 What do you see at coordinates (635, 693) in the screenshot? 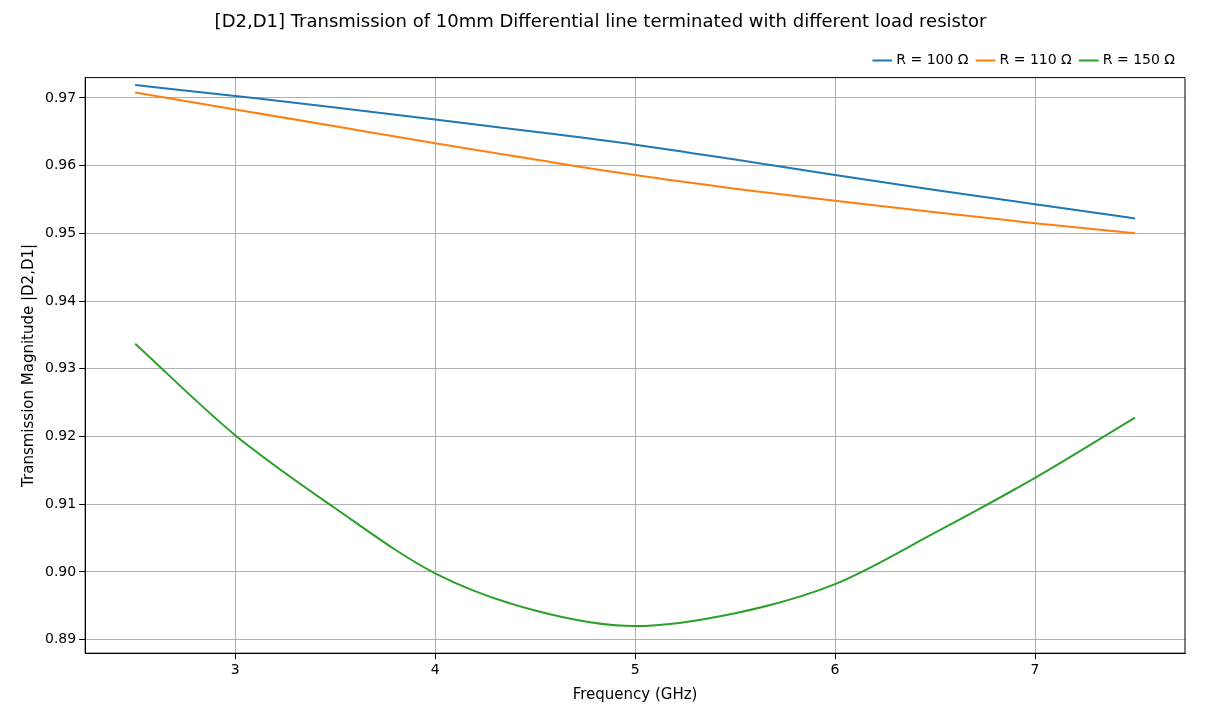
I see `x-axis-title: Frequency (GHz)` at bounding box center [635, 693].